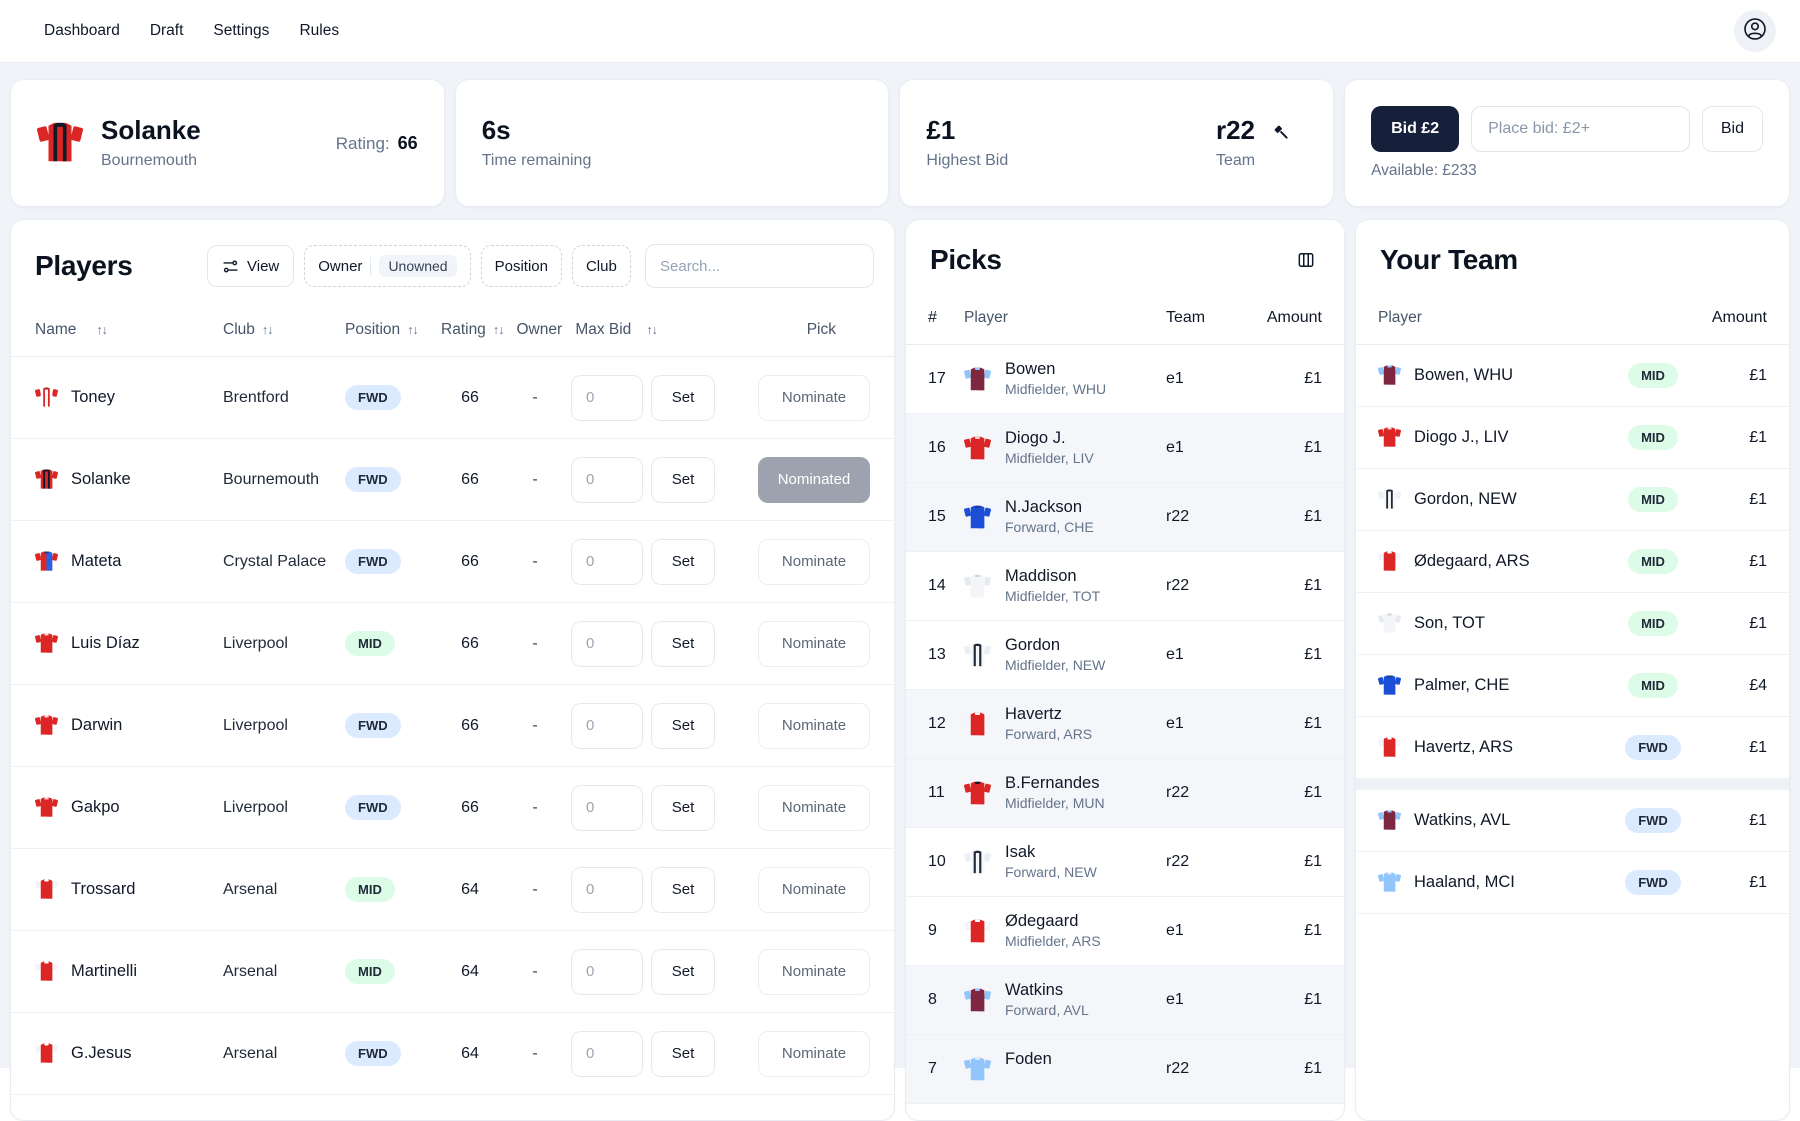  Describe the element at coordinates (96, 561) in the screenshot. I see `player-name: Mateta` at that location.